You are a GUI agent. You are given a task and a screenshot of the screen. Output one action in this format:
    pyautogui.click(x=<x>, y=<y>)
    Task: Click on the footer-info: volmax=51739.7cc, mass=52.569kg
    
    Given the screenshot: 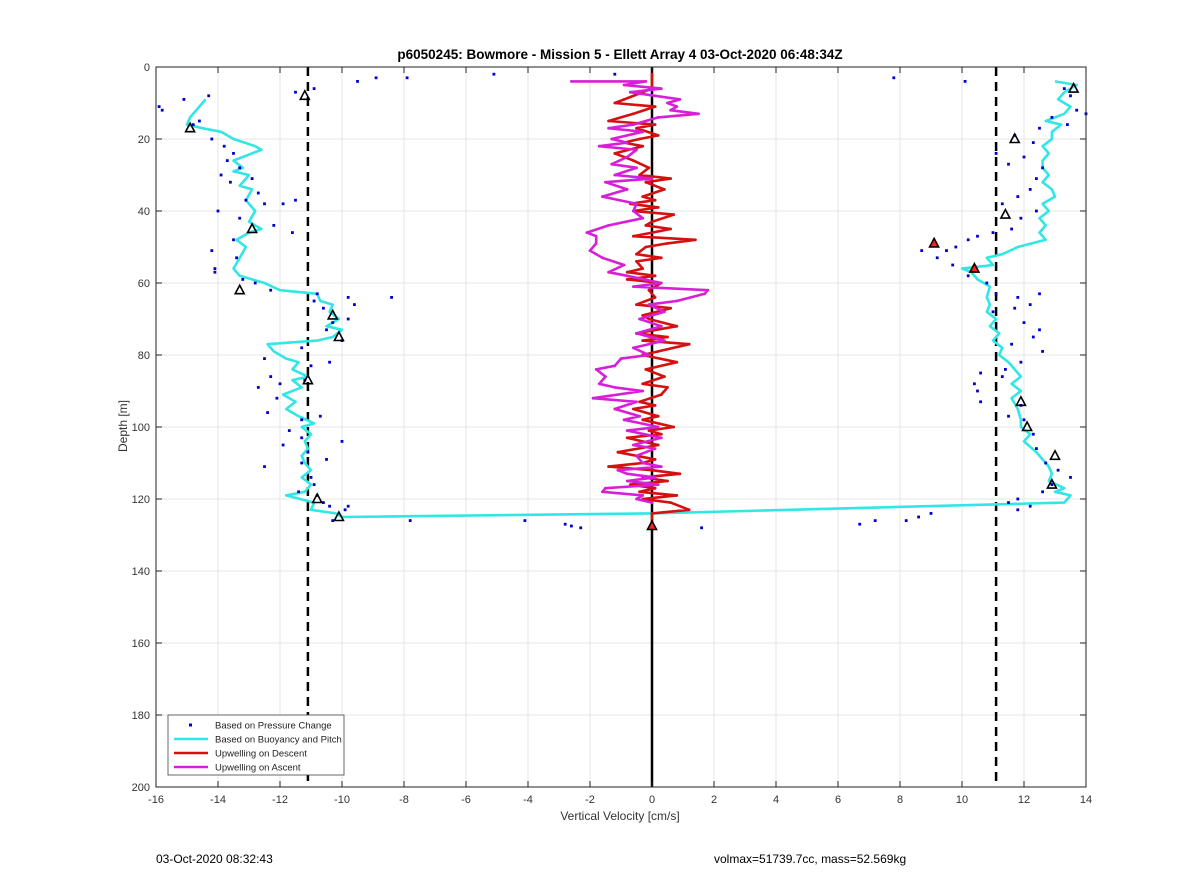 What is the action you would take?
    pyautogui.click(x=810, y=859)
    